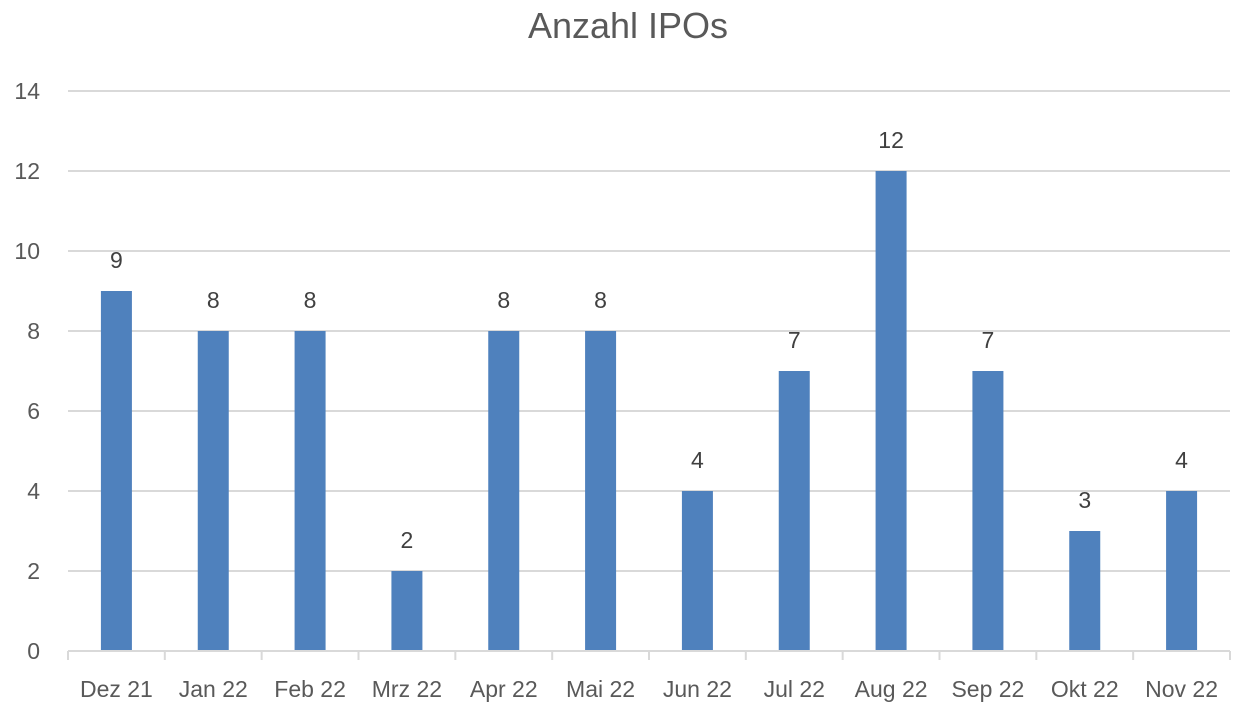 The image size is (1240, 703). I want to click on y-tick-label: 4, so click(33, 491).